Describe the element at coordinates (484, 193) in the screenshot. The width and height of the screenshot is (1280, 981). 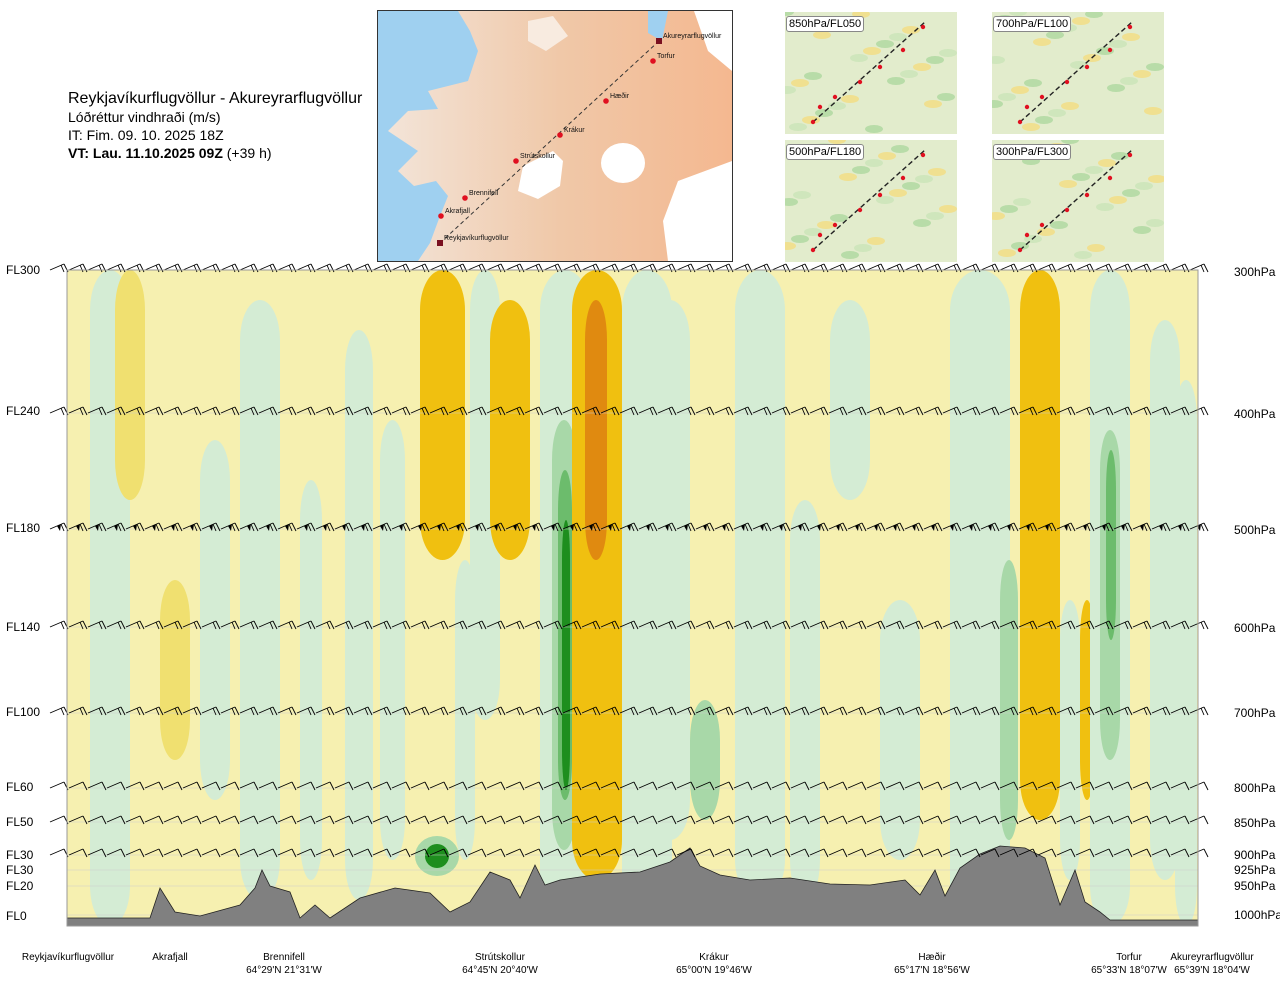
I see `waypoint-label: Brennifell` at that location.